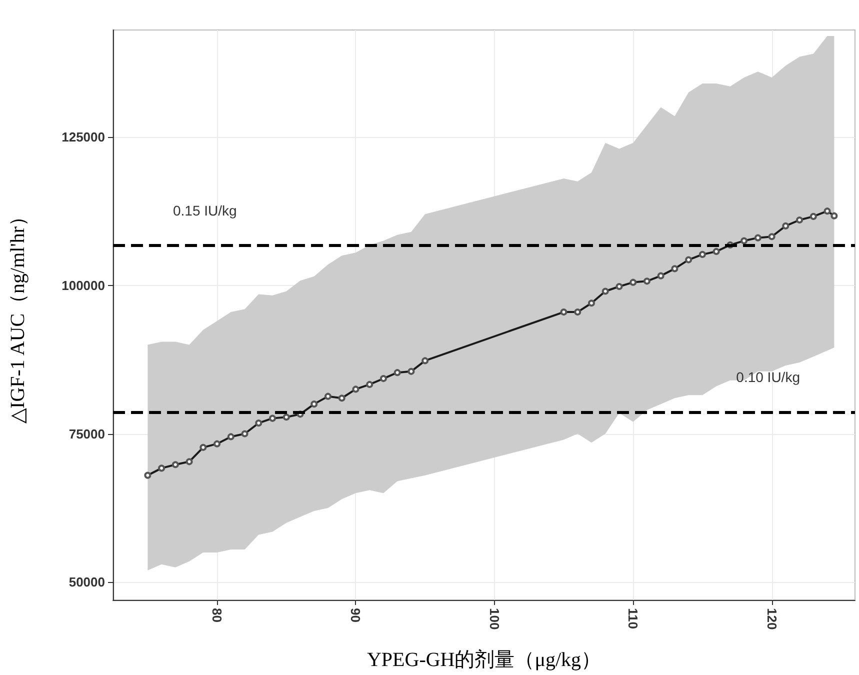 The image size is (859, 675). I want to click on ref-line-label: 0.10 IU/kg, so click(768, 376).